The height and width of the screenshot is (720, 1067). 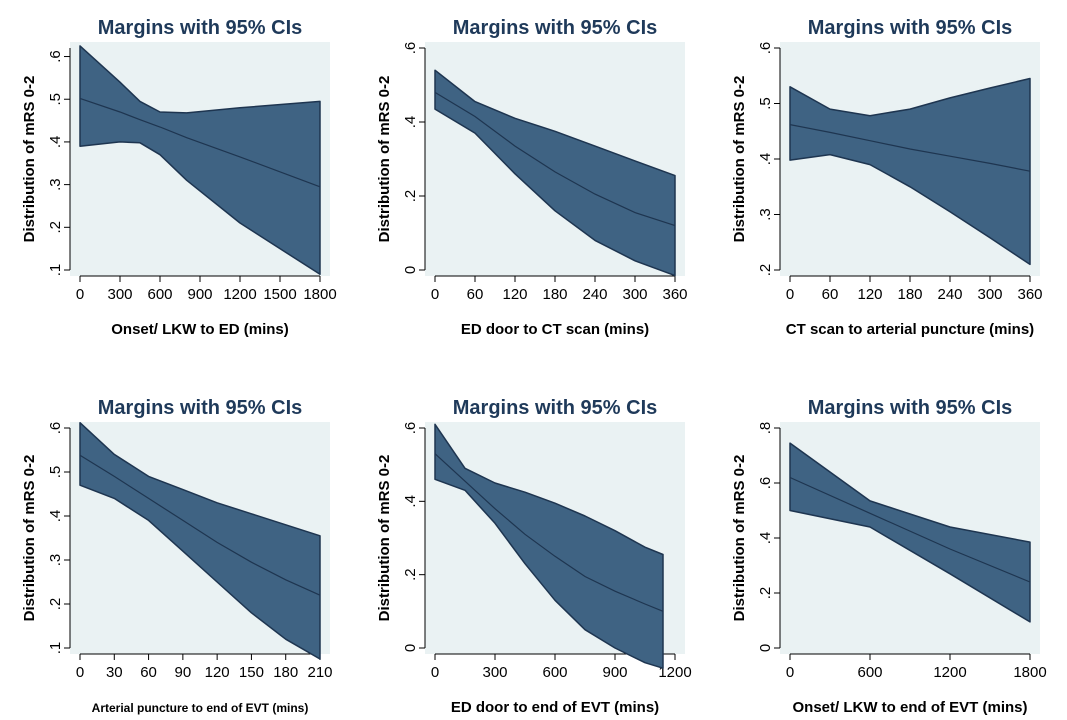 What do you see at coordinates (910, 707) in the screenshot?
I see `x-axis-label: Onset/ LKW to end of EVT (mins)` at bounding box center [910, 707].